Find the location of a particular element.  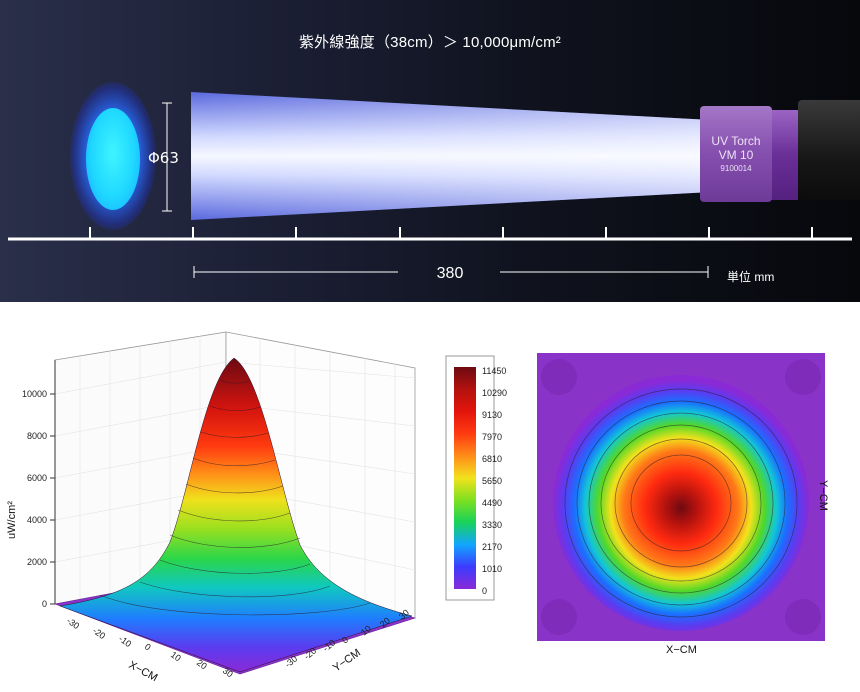

torch-head is located at coordinates (736, 154).